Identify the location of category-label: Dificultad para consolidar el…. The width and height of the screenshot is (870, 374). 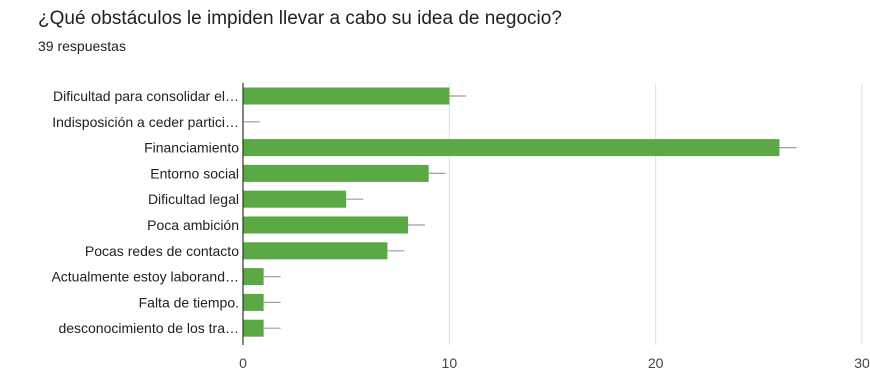
(146, 96).